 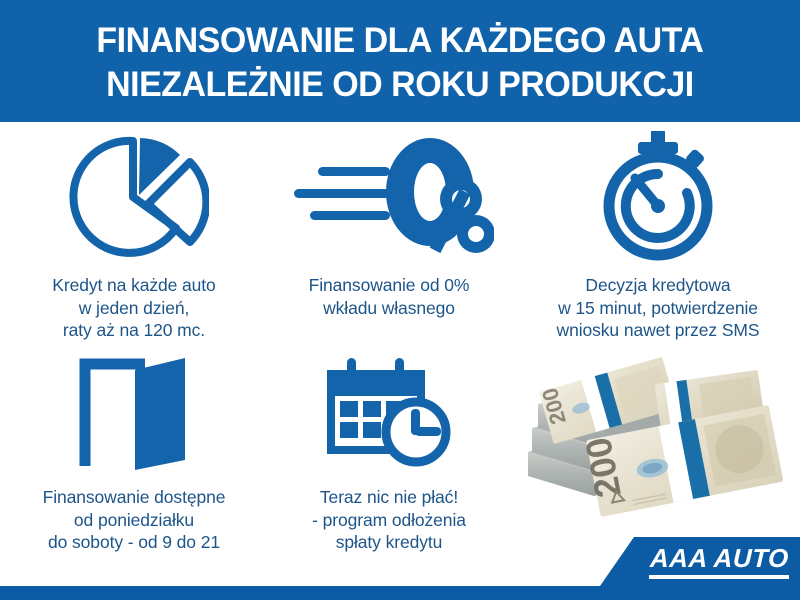 What do you see at coordinates (134, 195) in the screenshot?
I see `pie-chart-icon` at bounding box center [134, 195].